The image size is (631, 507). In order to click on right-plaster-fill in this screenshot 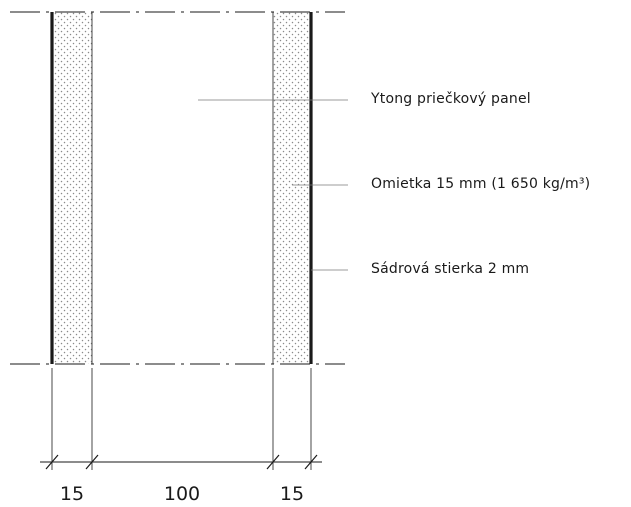, I will do `click(291, 188)`.